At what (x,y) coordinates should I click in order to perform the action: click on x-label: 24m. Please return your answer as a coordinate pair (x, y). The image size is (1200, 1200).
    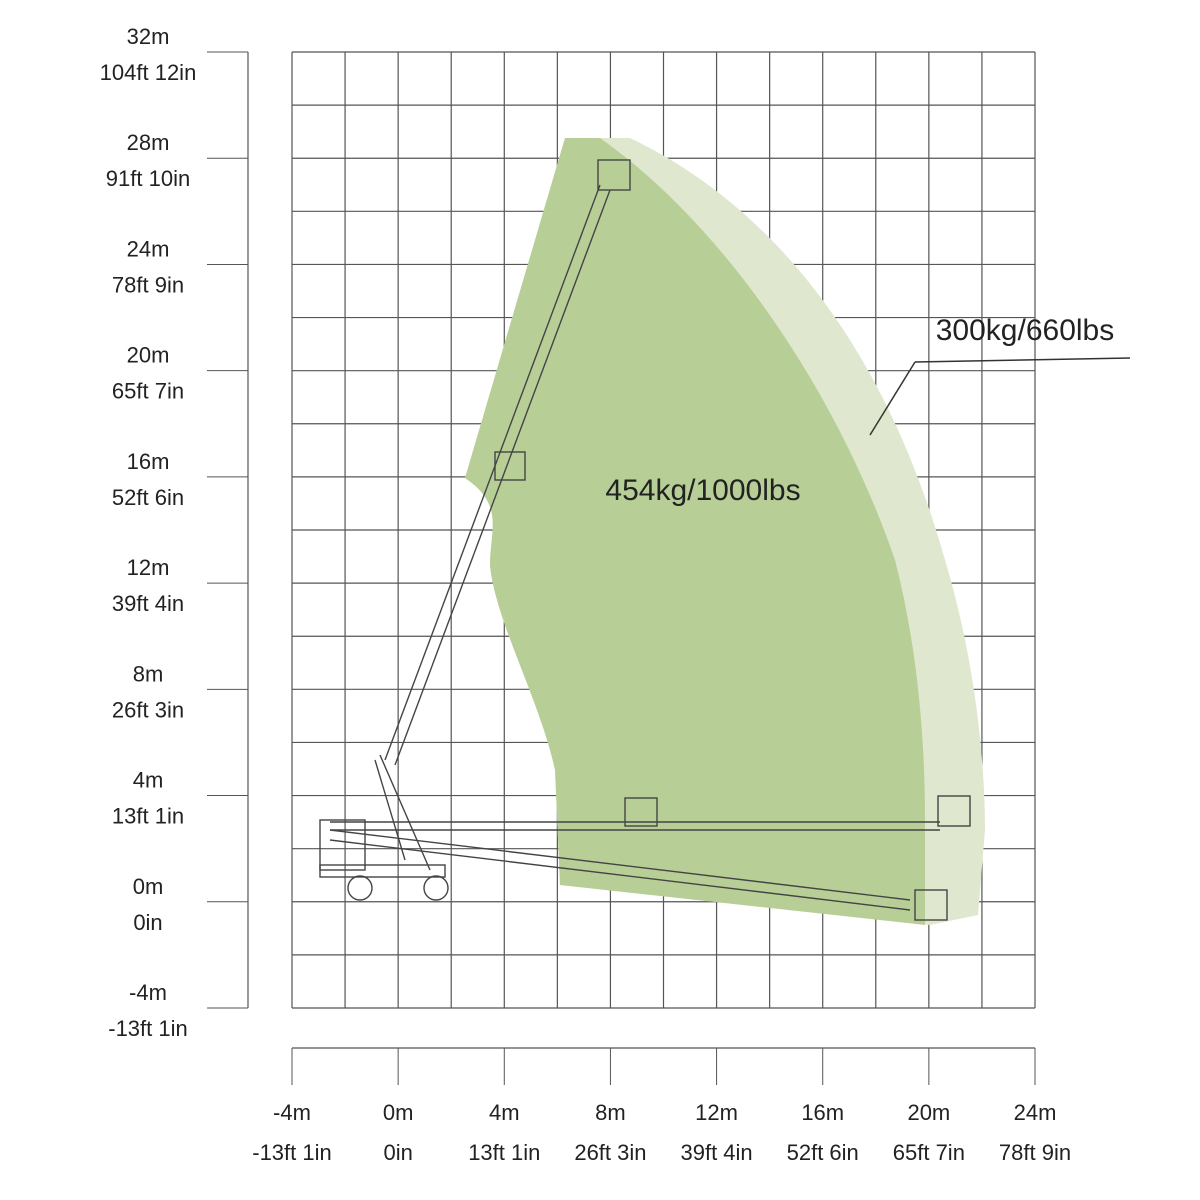
    Looking at the image, I should click on (1035, 1112).